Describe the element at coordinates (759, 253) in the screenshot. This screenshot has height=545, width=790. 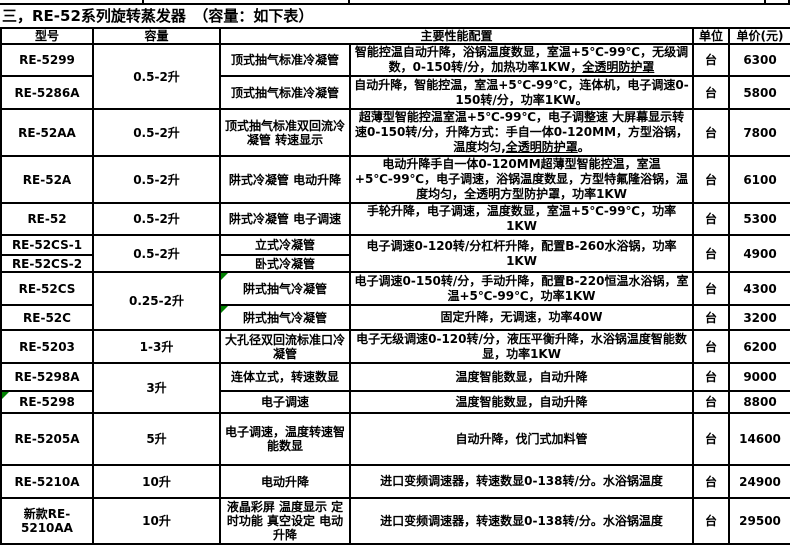
I see `price-cell: 4900` at that location.